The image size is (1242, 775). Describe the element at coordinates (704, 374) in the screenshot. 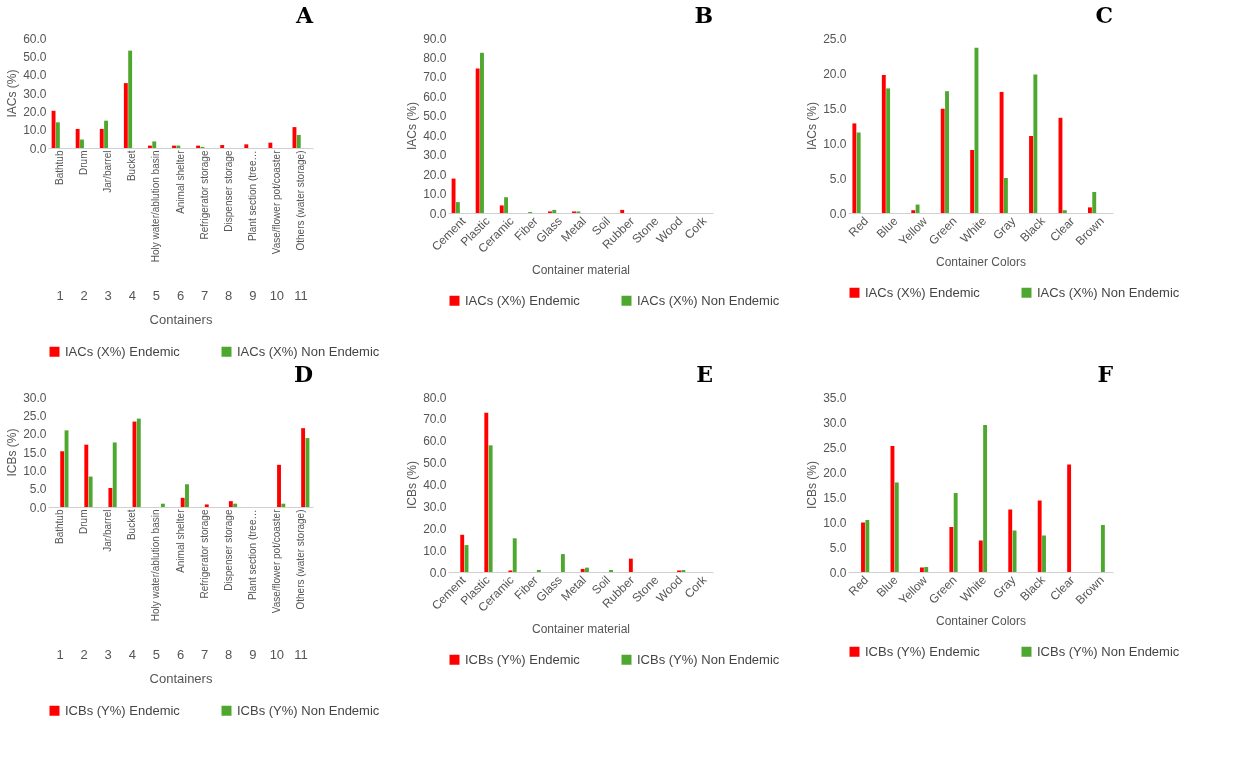

I see `chart-title: E` at that location.